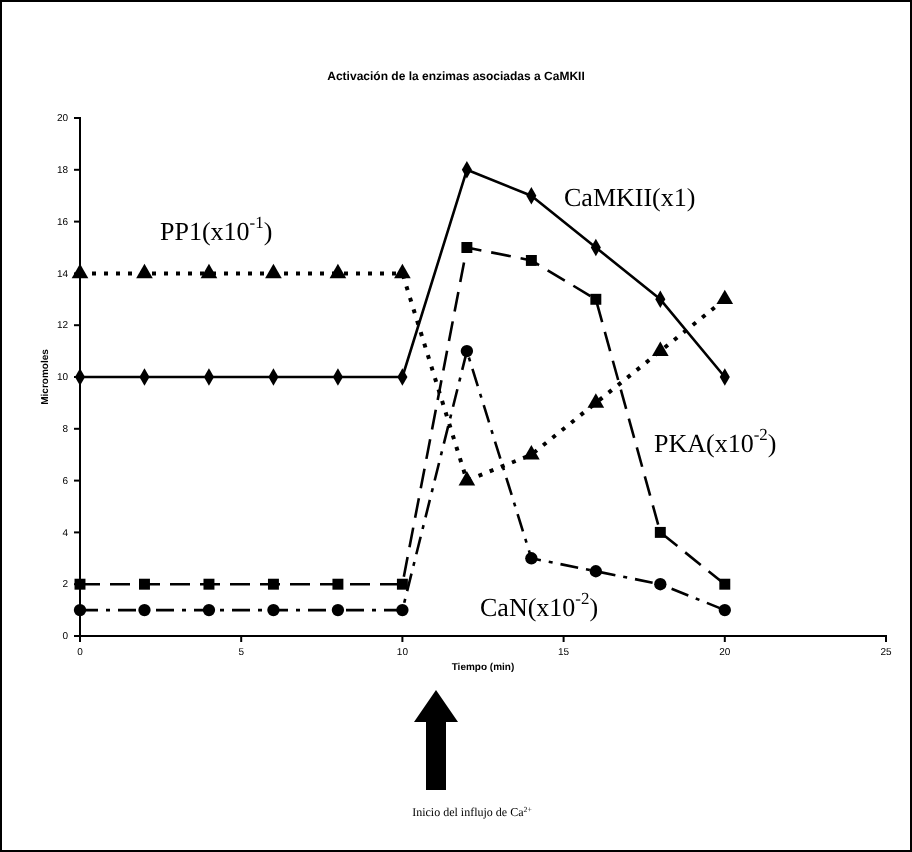 This screenshot has height=852, width=912. Describe the element at coordinates (630, 196) in the screenshot. I see `annotation: CaMKII(x1)` at that location.